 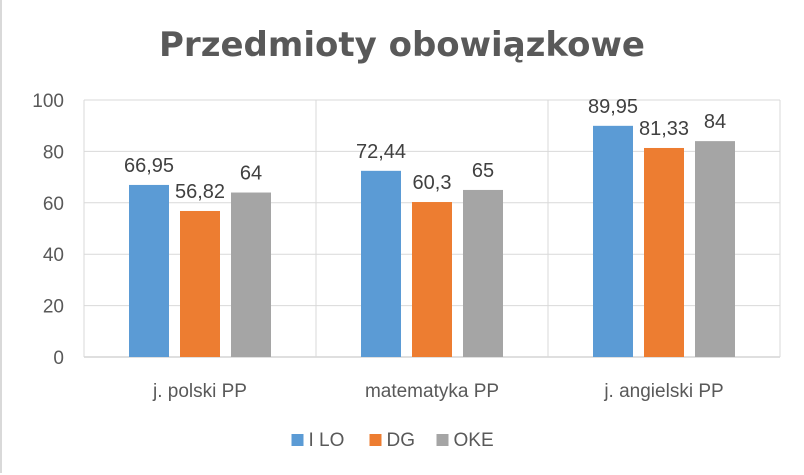 I want to click on y-axis: 0 20 40 60 80 100, so click(x=48, y=230).